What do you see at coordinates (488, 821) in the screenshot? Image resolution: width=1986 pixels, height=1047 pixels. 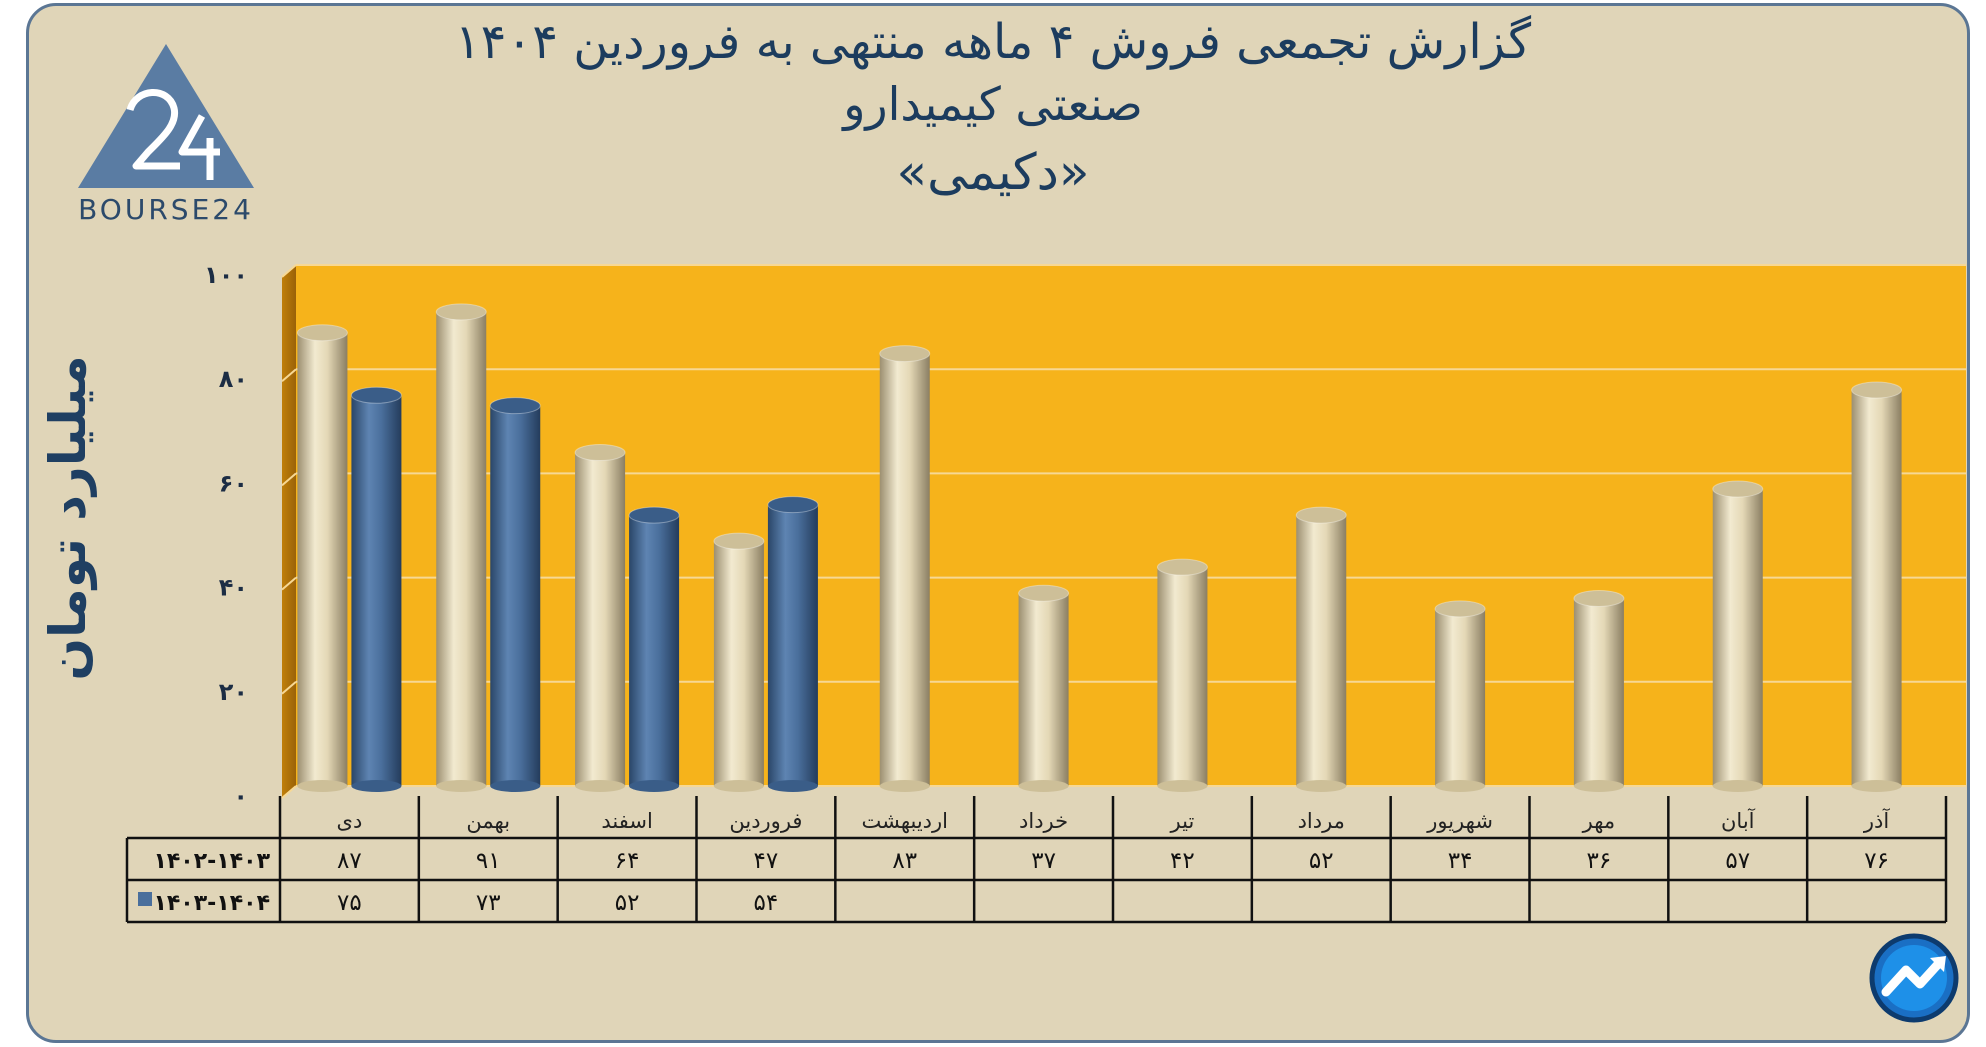 I see `category-label: بهمن` at bounding box center [488, 821].